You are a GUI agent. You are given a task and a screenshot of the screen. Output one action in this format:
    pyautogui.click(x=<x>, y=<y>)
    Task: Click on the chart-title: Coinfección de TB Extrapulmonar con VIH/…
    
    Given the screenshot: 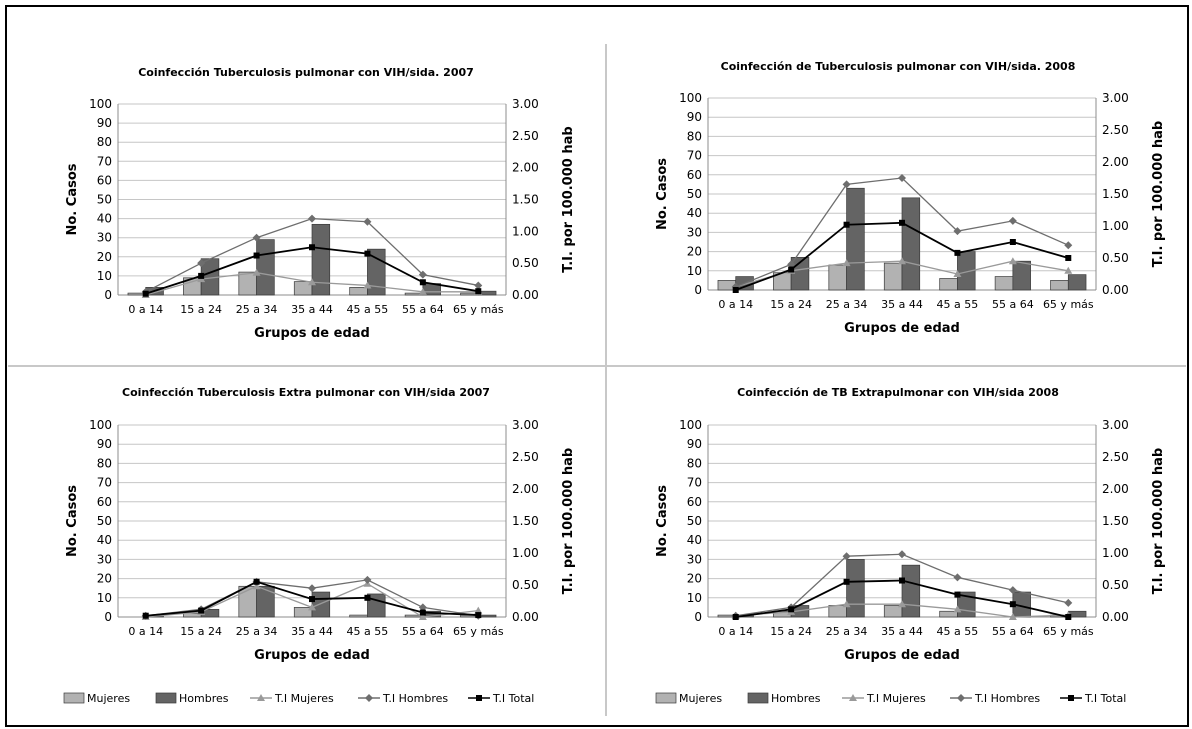 What is the action you would take?
    pyautogui.click(x=898, y=392)
    